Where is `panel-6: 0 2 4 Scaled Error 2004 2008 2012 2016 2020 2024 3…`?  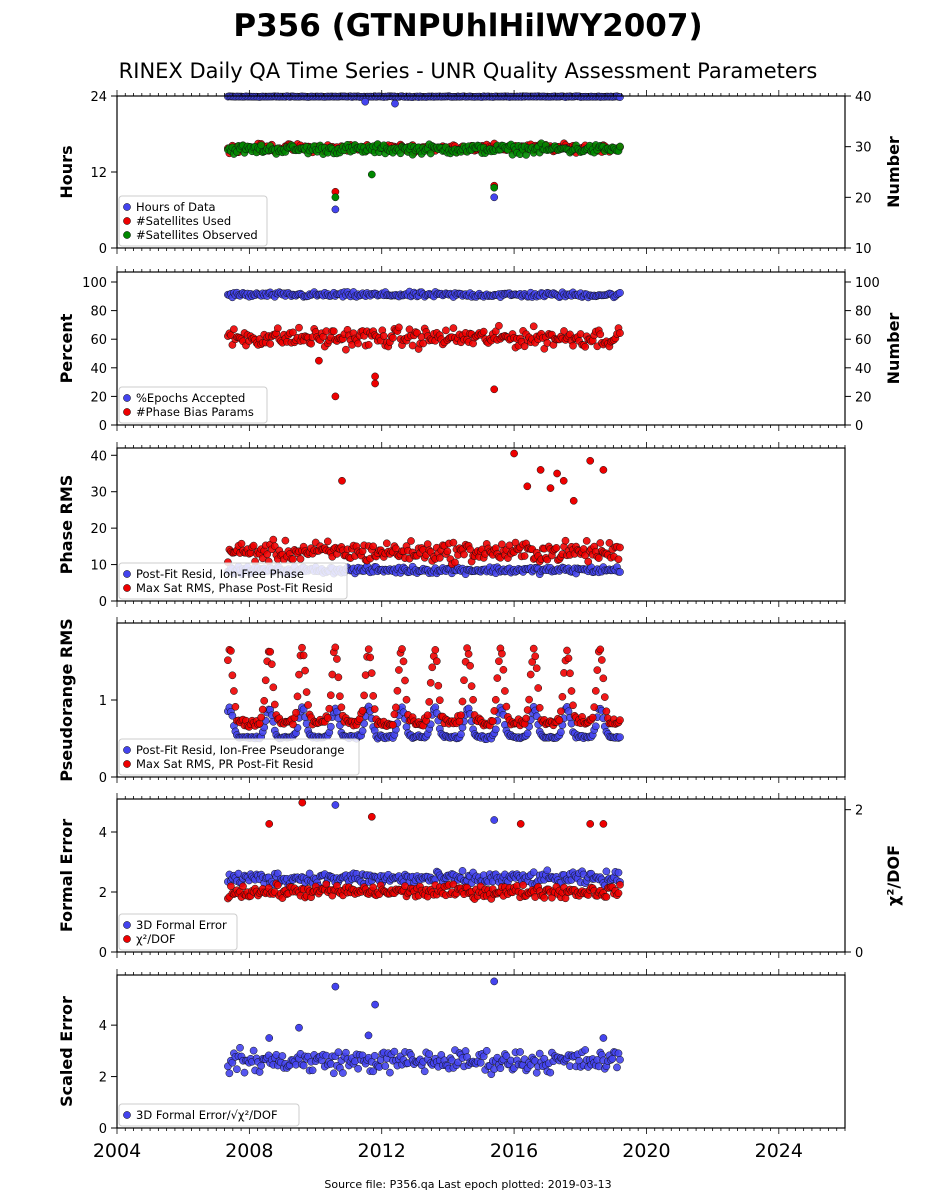
panel-6: 0 2 4 Scaled Error 2004 2008 2012 2016 2020 2024 3… is located at coordinates (451, 1065).